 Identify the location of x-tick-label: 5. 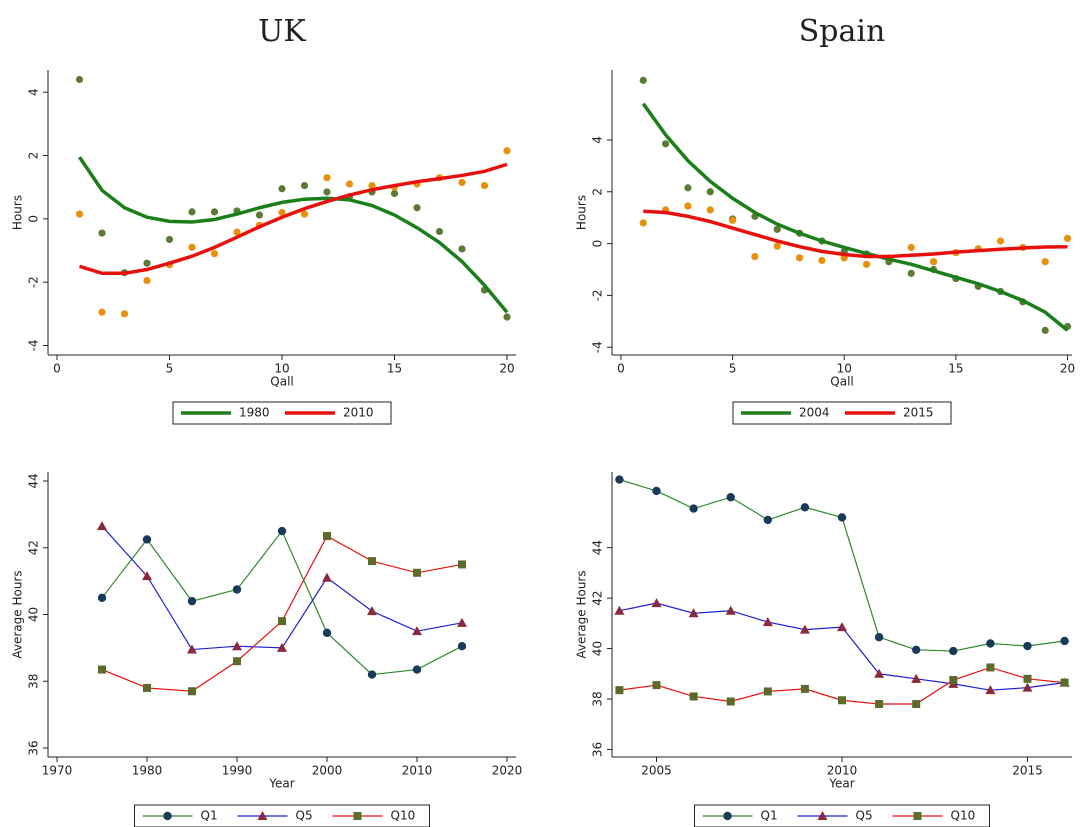
(170, 369).